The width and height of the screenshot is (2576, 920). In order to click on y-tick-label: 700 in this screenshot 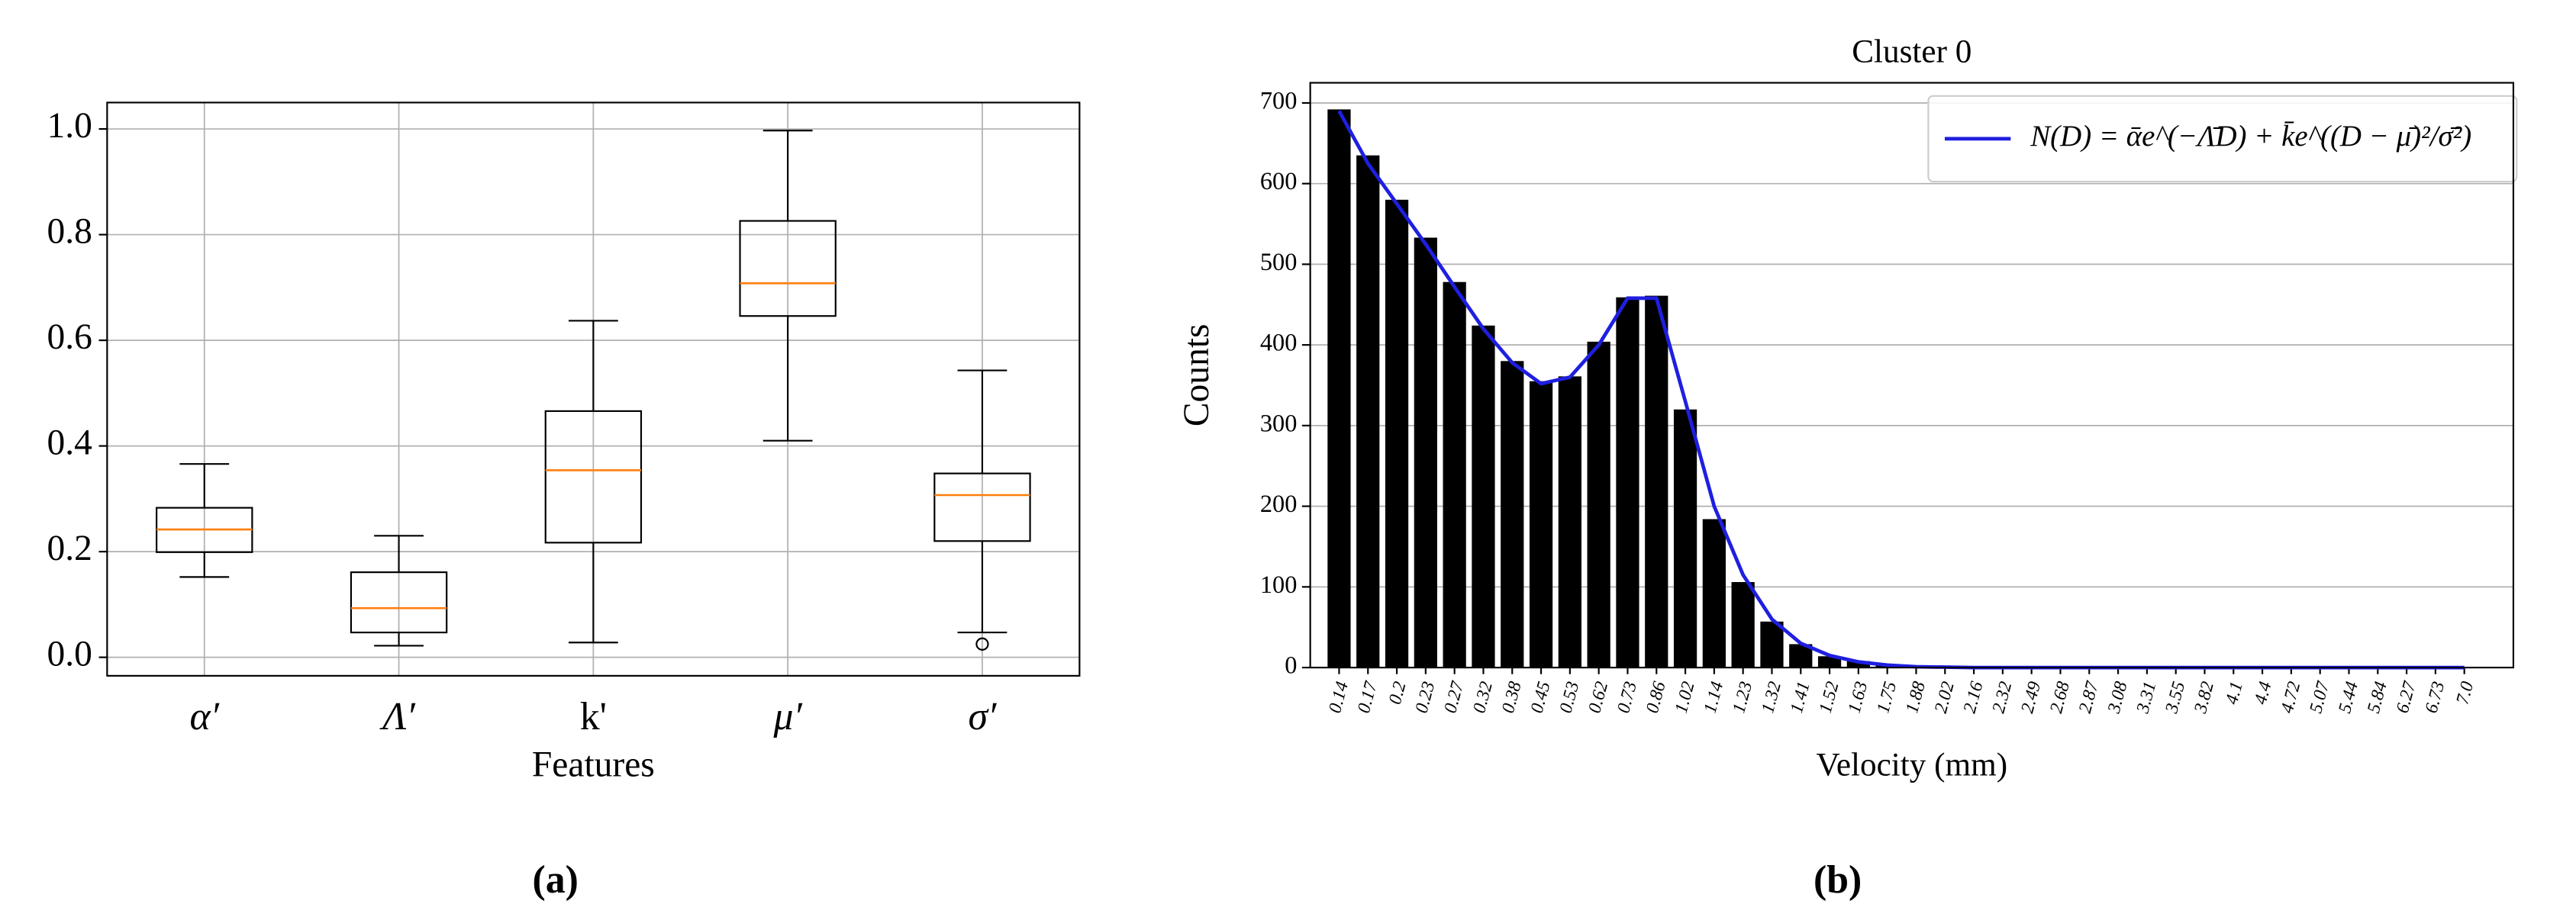, I will do `click(1279, 101)`.